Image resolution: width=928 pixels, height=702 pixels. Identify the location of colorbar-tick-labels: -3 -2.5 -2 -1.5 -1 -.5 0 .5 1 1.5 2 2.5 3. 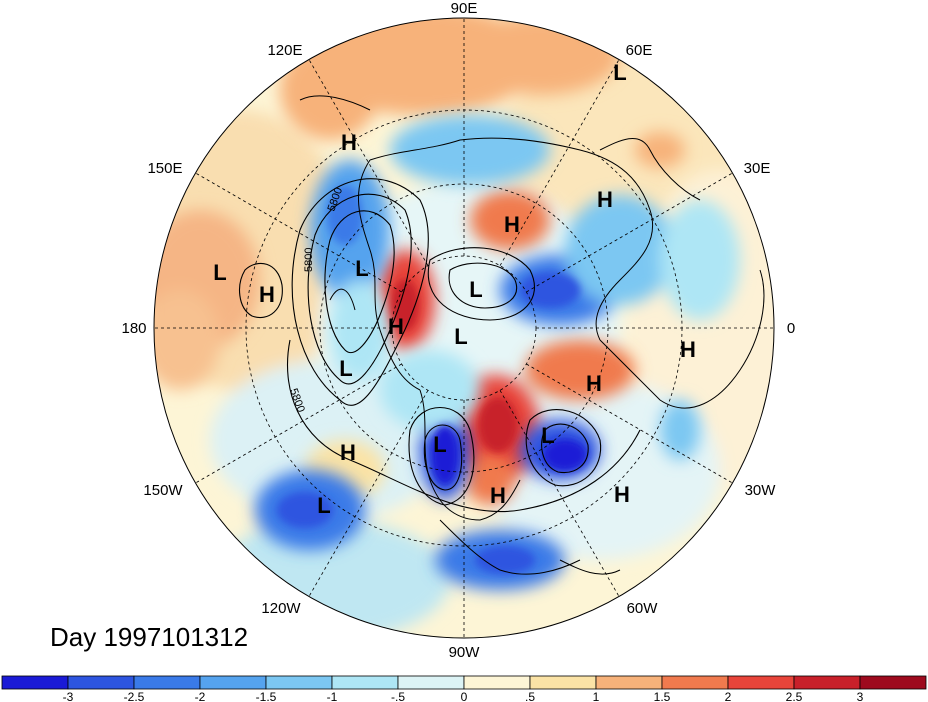
(463, 696).